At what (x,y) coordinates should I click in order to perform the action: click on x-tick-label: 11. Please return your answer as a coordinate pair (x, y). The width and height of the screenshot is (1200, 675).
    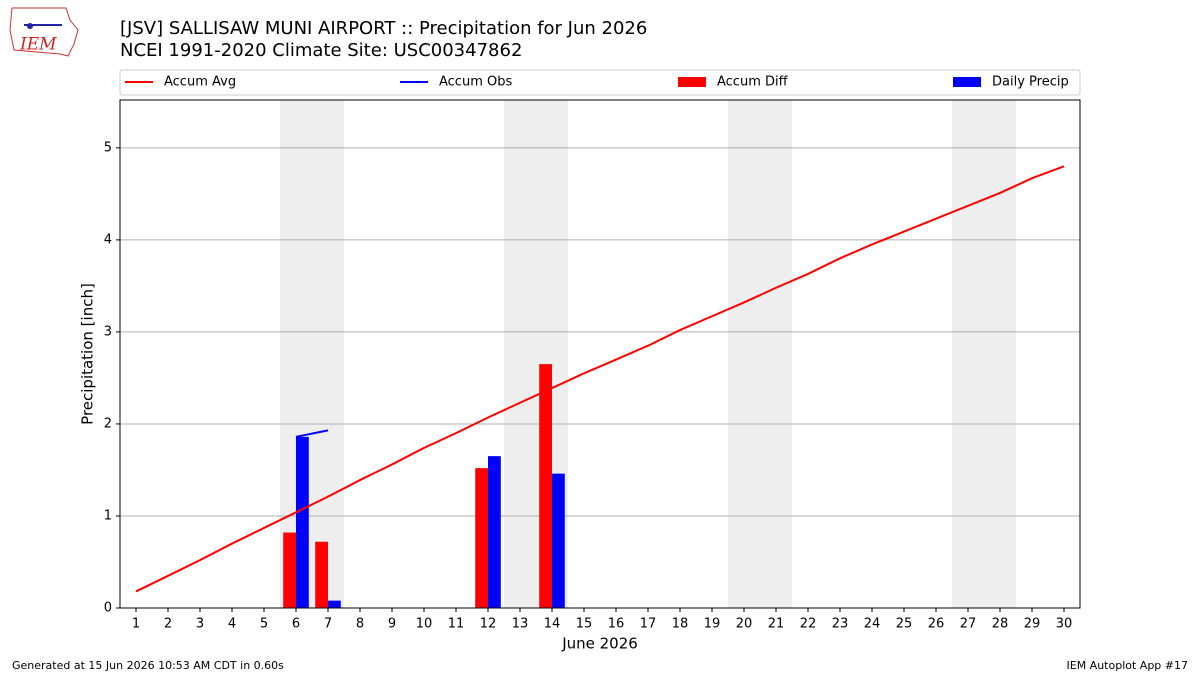
    Looking at the image, I should click on (456, 624).